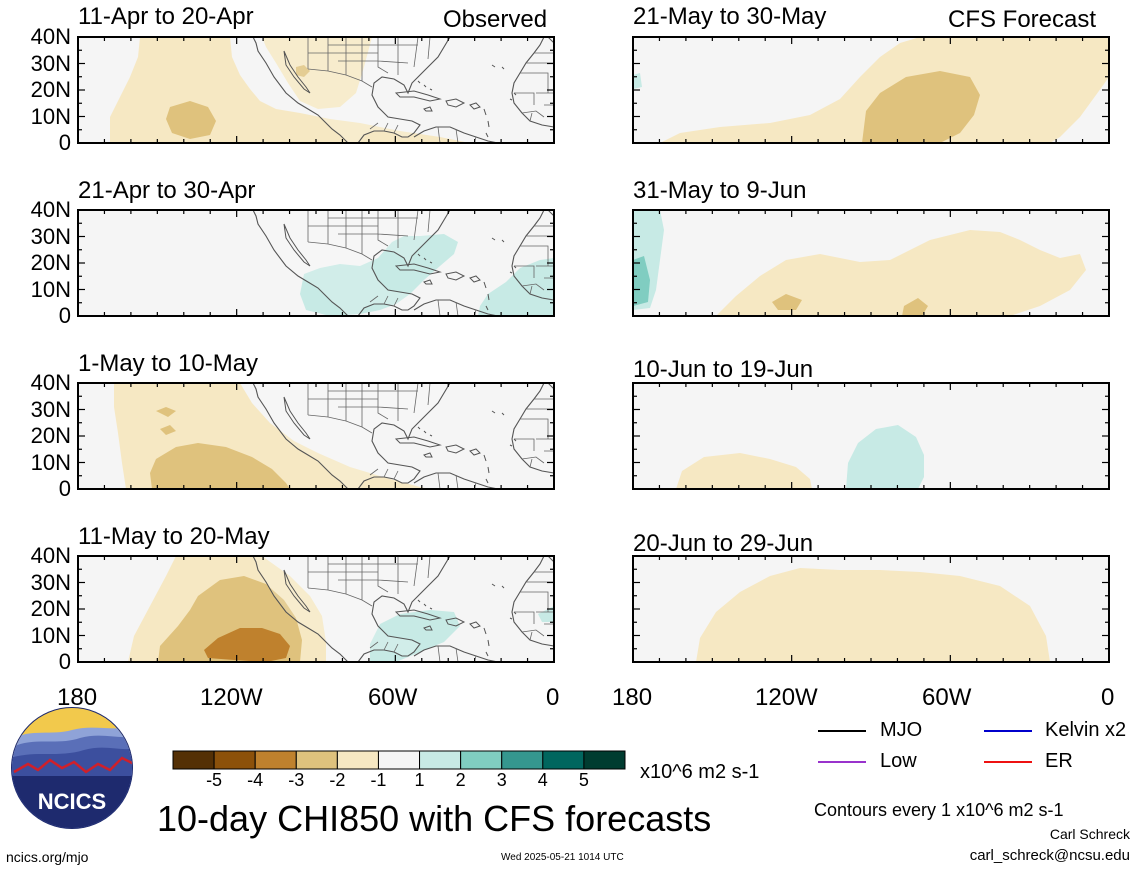 The width and height of the screenshot is (1135, 871). I want to click on colorbar-tick-label: 5, so click(583, 780).